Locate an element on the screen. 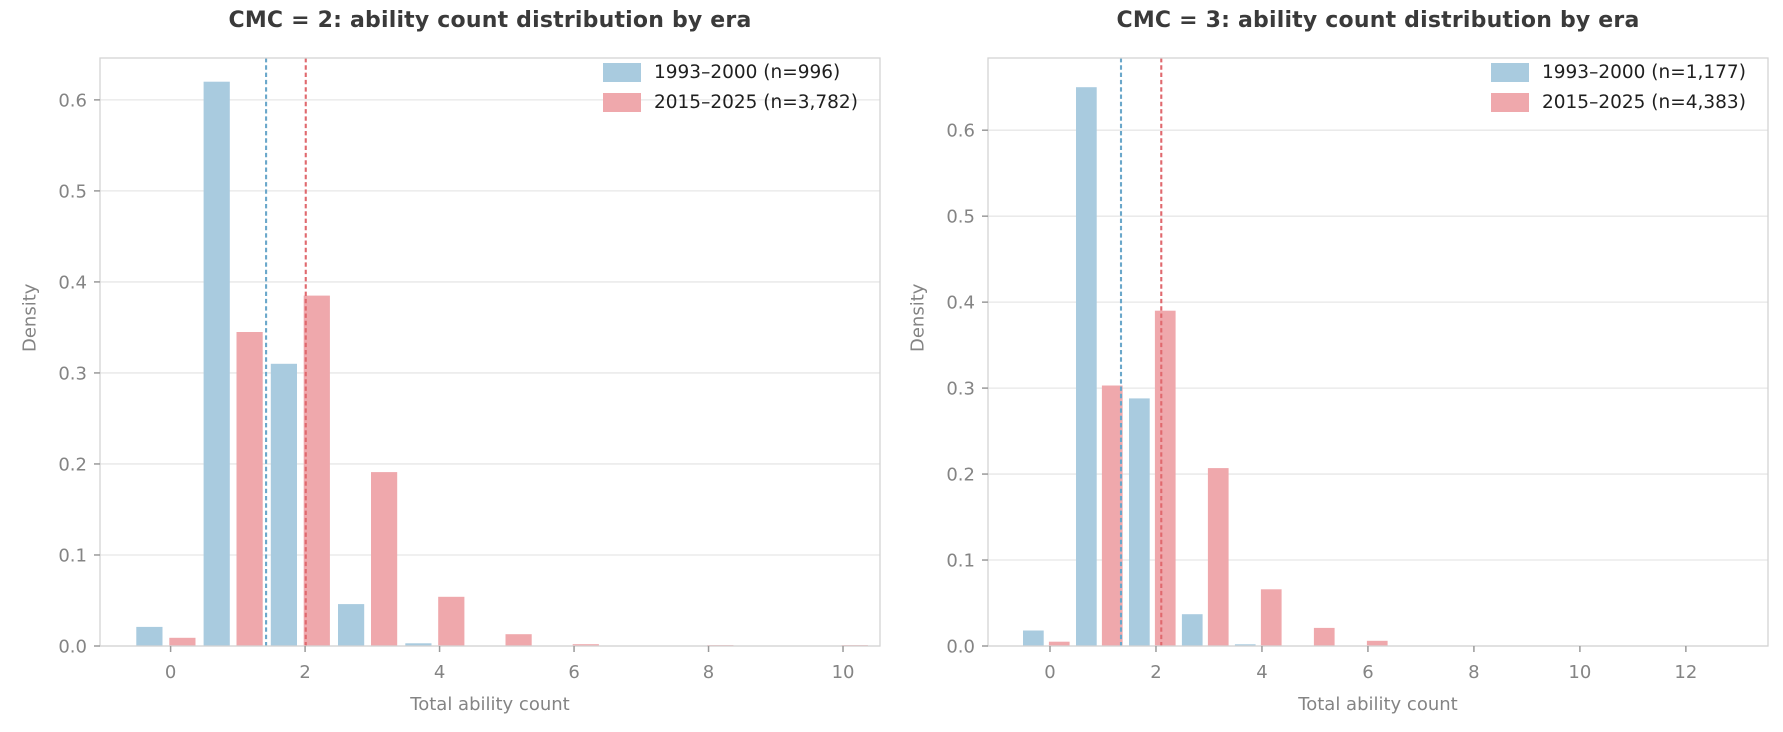  legend-label-1993-2000: 1993–2000 (n=1,177) is located at coordinates (1644, 72).